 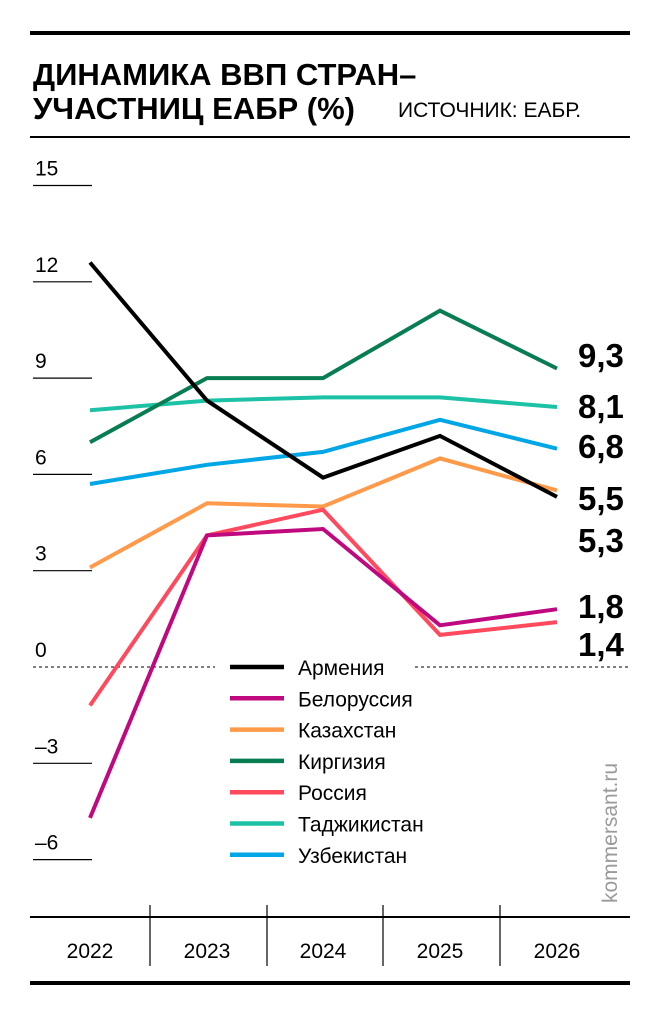 I want to click on watermark: kommersant.ru, so click(x=610, y=833).